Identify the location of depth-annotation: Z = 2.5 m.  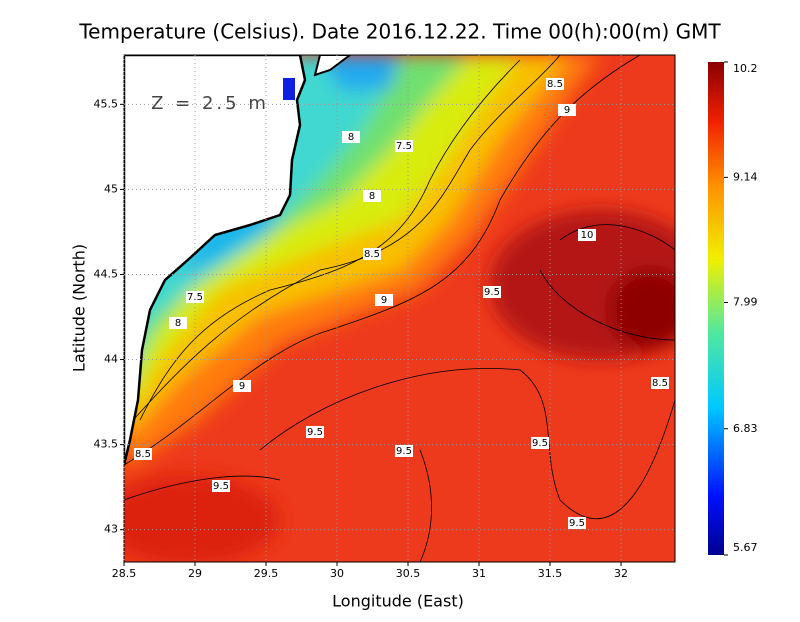
(210, 103).